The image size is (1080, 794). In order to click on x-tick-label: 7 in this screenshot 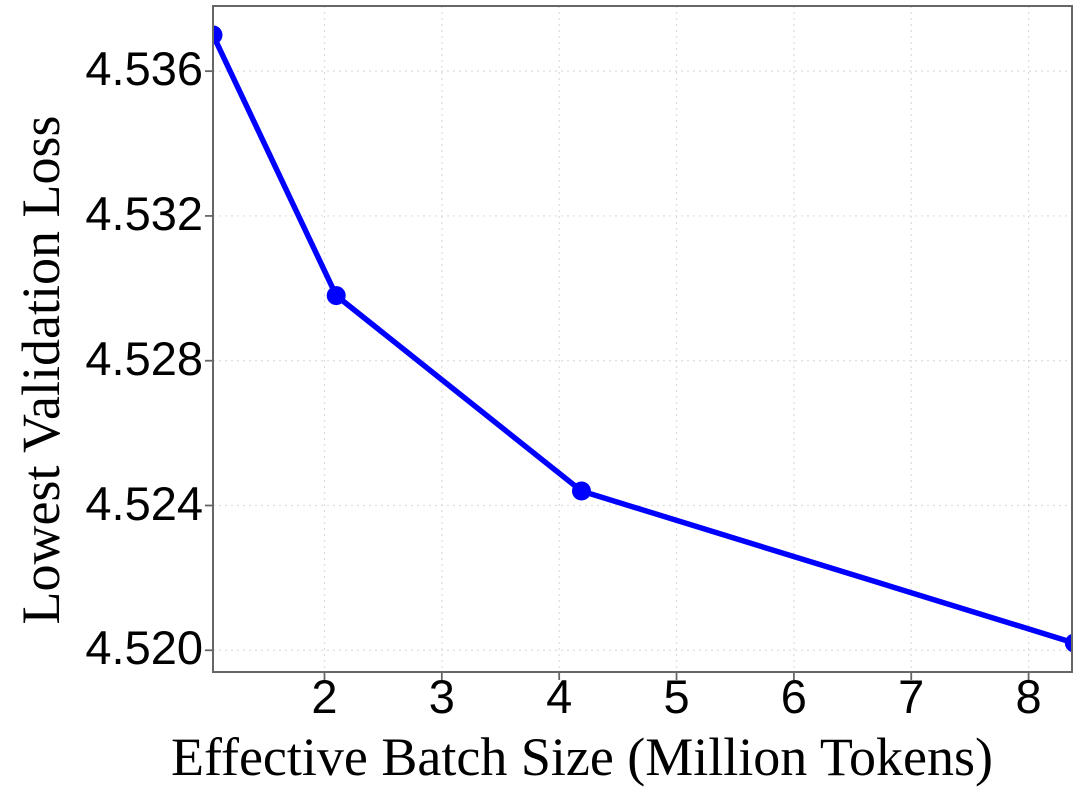, I will do `click(911, 696)`.